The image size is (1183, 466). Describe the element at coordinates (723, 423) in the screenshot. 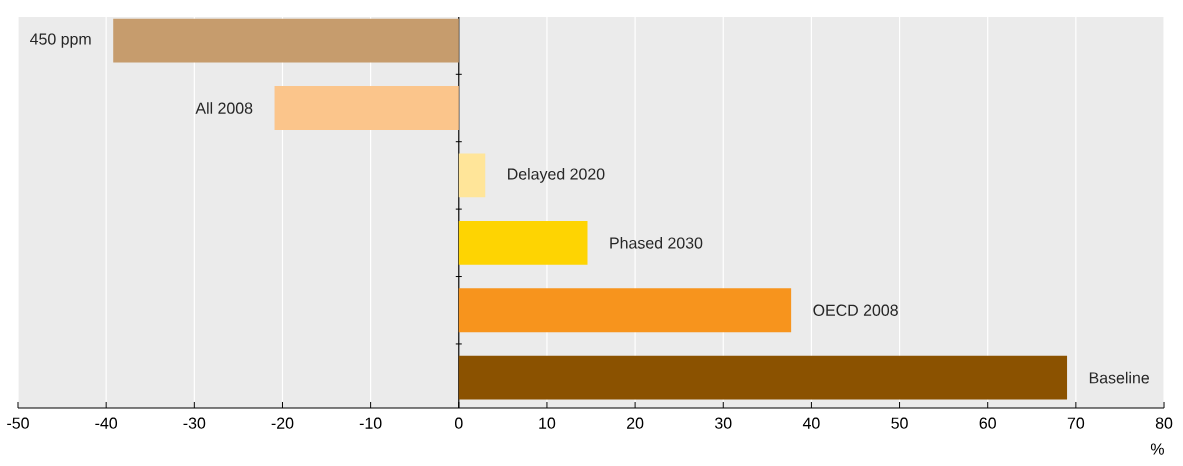

I see `x-tick-label: 30` at that location.